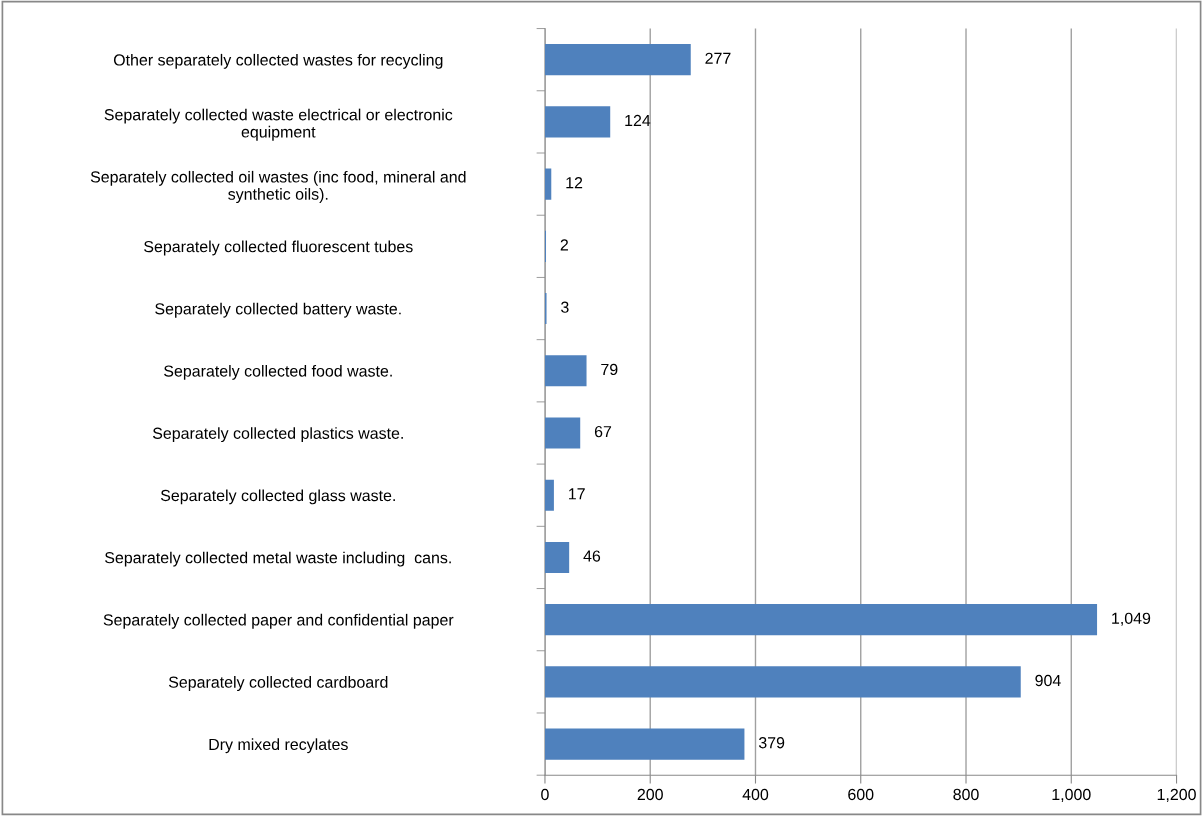 The height and width of the screenshot is (816, 1203). Describe the element at coordinates (278, 124) in the screenshot. I see `y-tick-label: Separately collected waste electrical or electronic equipment` at that location.